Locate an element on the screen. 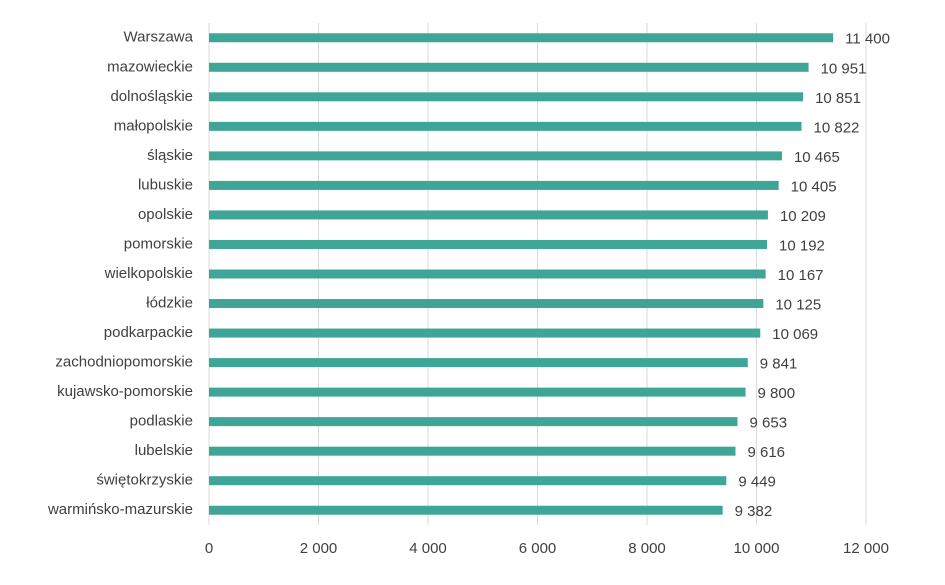  y-tick-label: zachodniopomorskie is located at coordinates (124, 362).